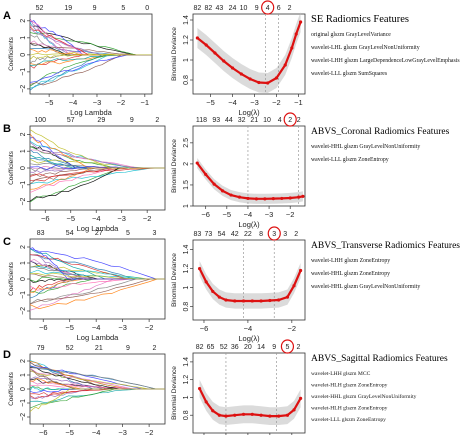 The height and width of the screenshot is (435, 474). I want to click on y-axis-label: Coefficients, so click(11, 53).